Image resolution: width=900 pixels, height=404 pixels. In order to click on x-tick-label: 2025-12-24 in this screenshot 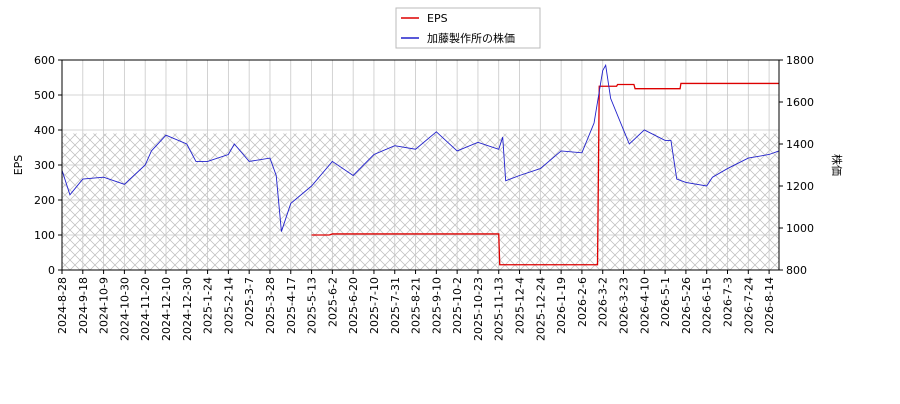, I will do `click(540, 309)`.